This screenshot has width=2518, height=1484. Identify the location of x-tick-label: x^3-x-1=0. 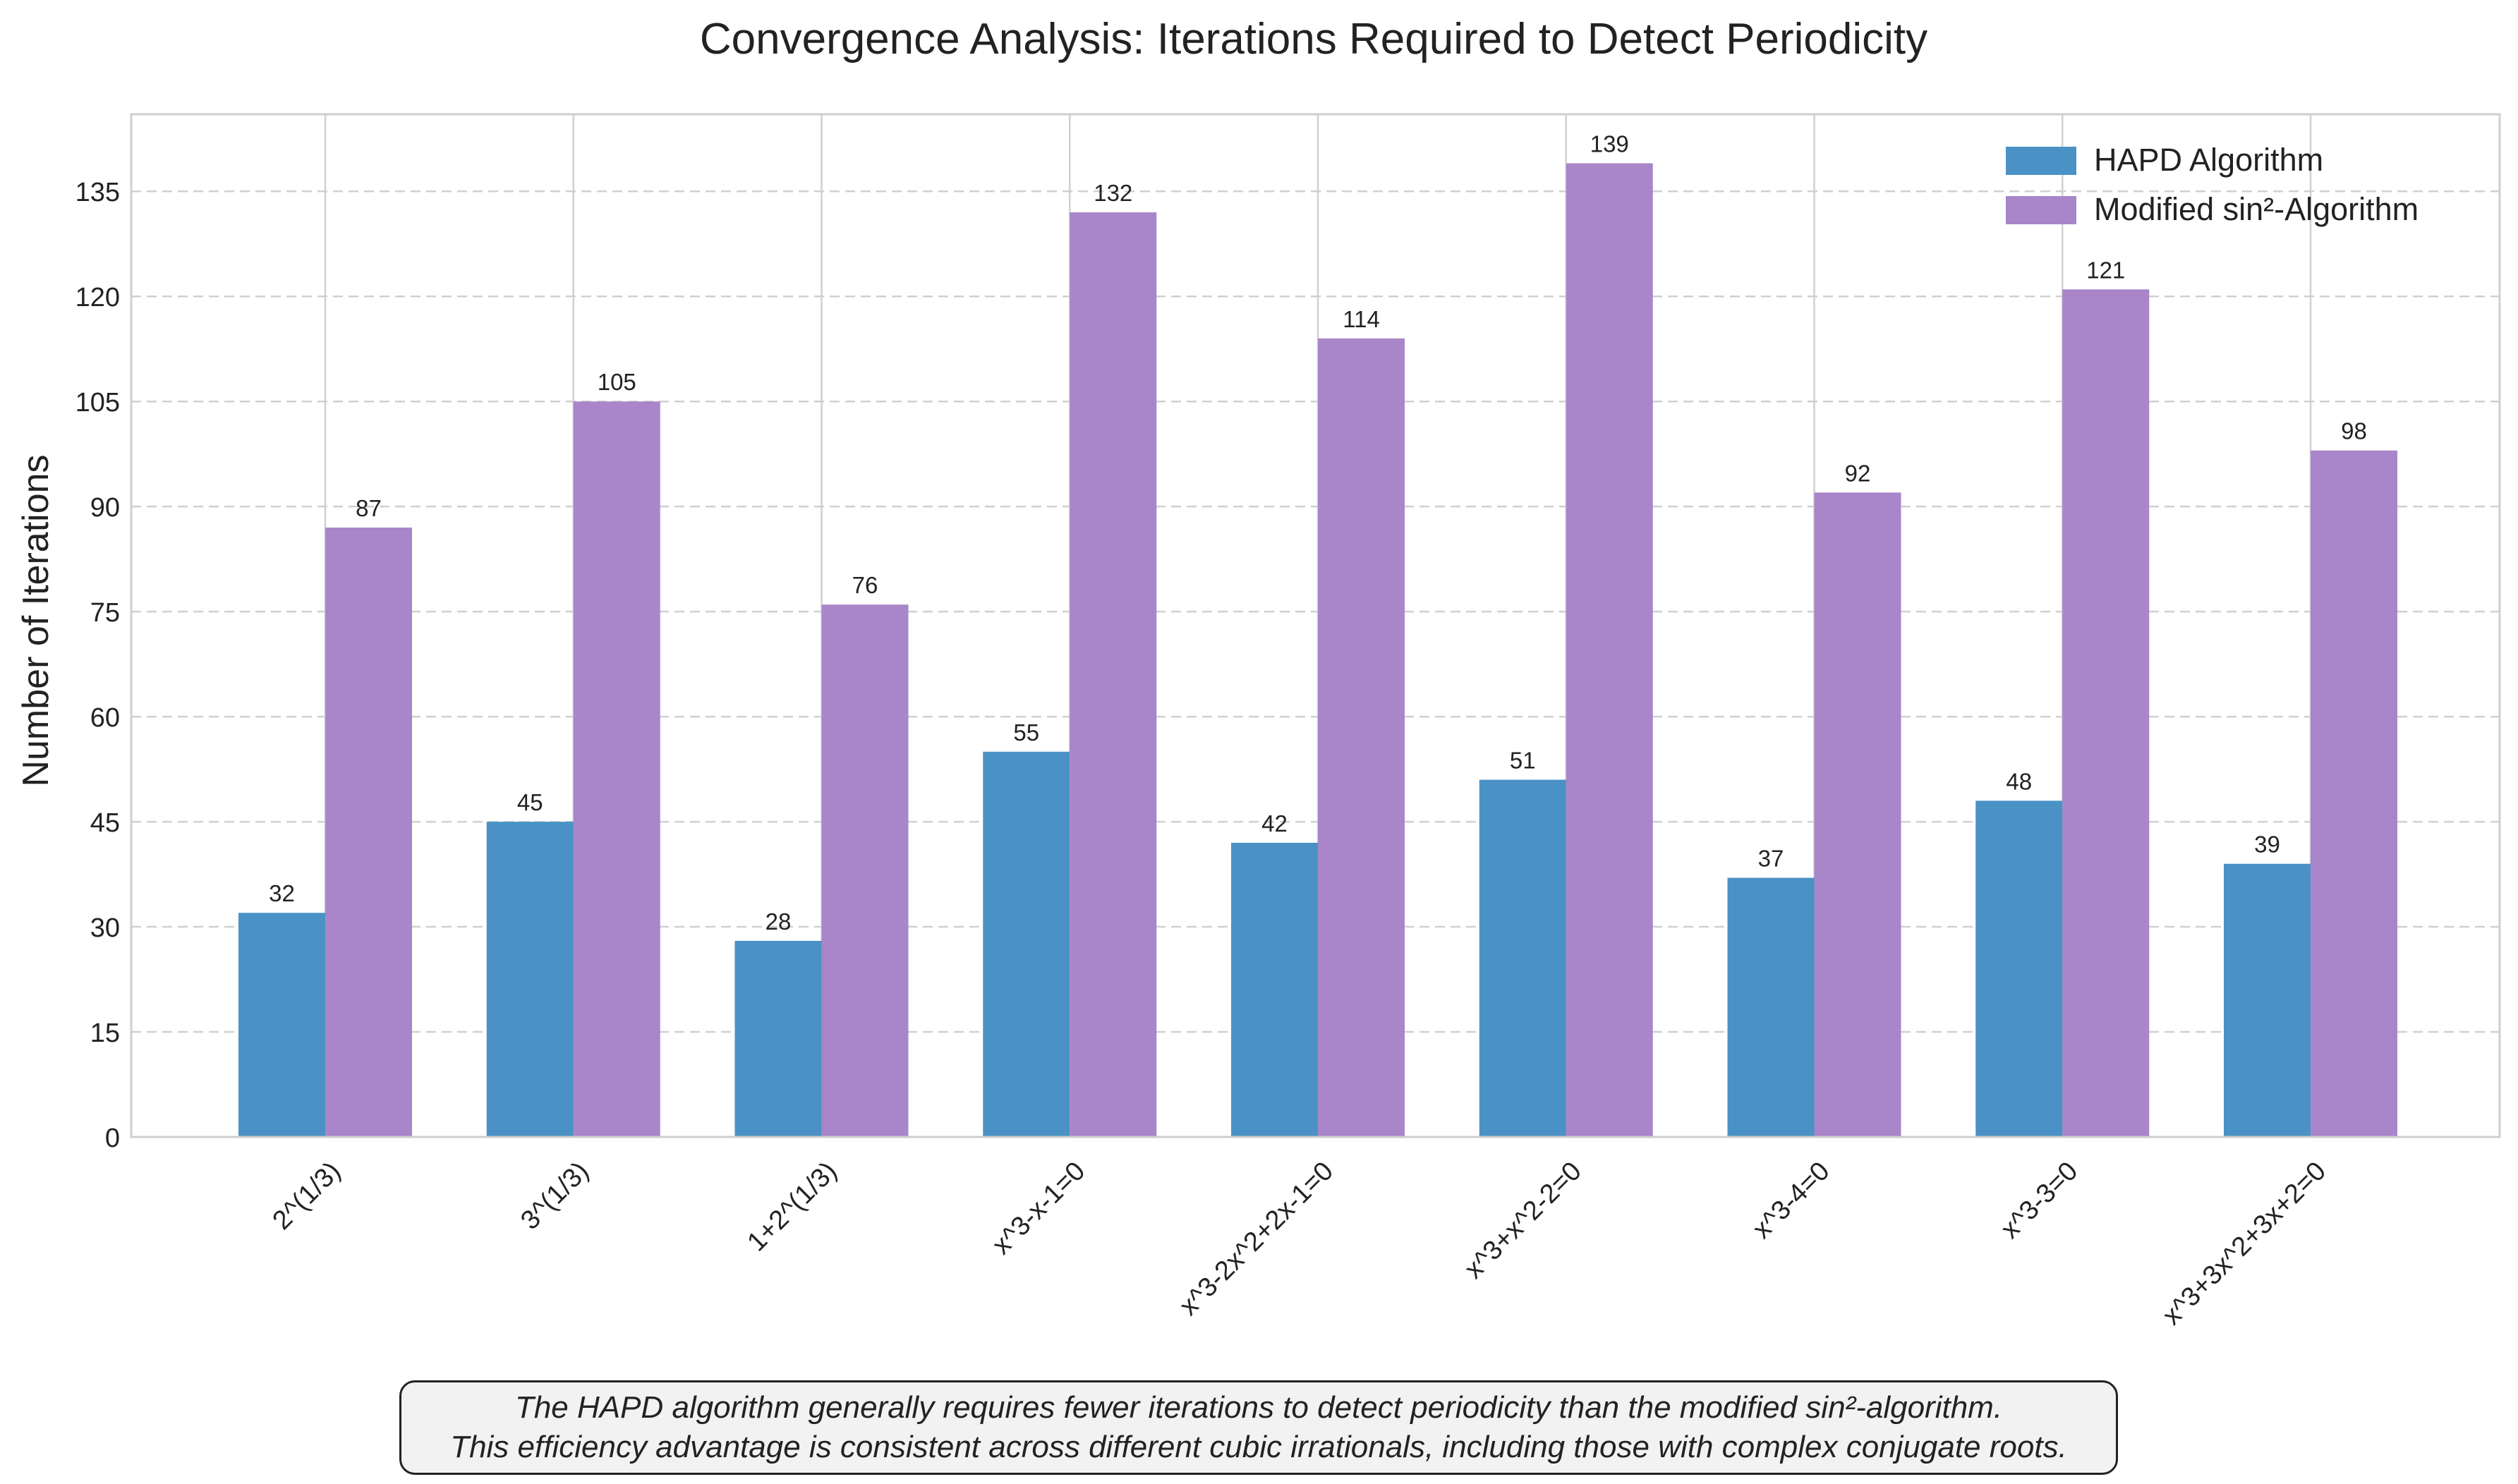
(1039, 1208).